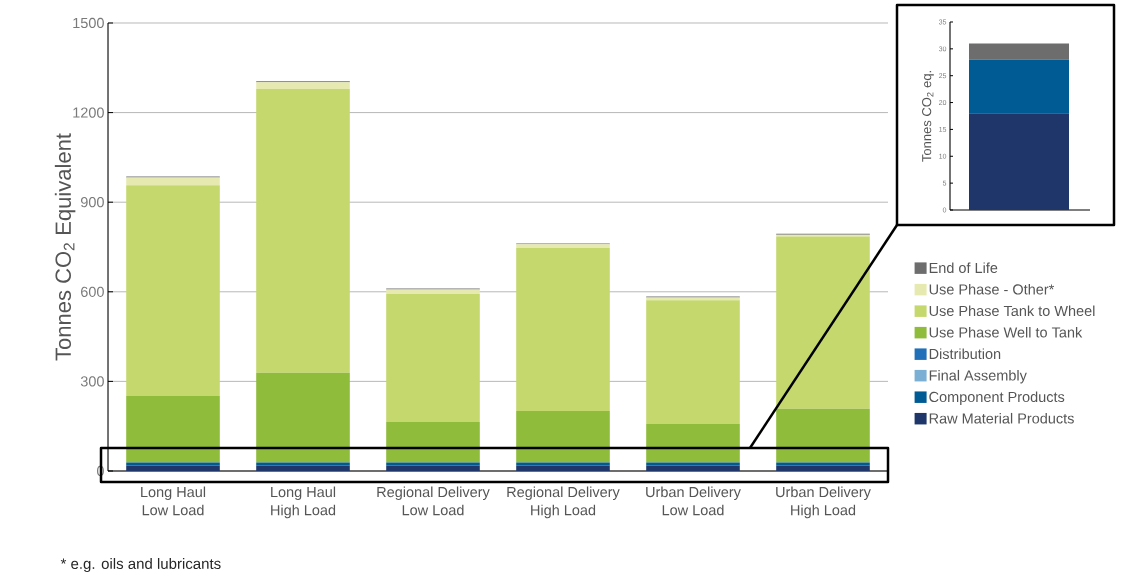 The height and width of the screenshot is (580, 1141). I want to click on legend-label: Use Phase Well to Tank, so click(1006, 332).